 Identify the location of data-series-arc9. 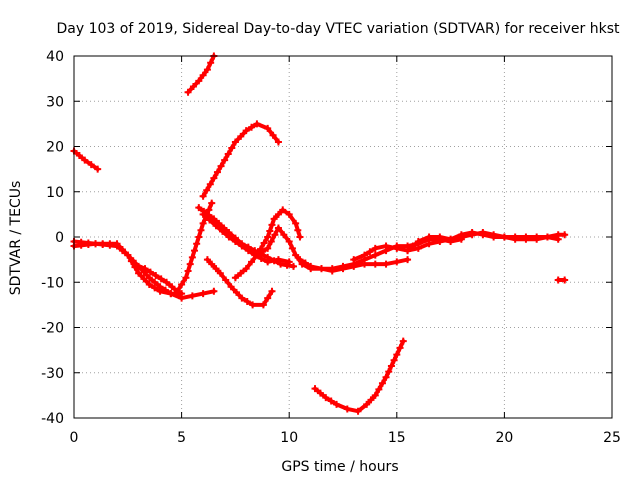
(246, 238).